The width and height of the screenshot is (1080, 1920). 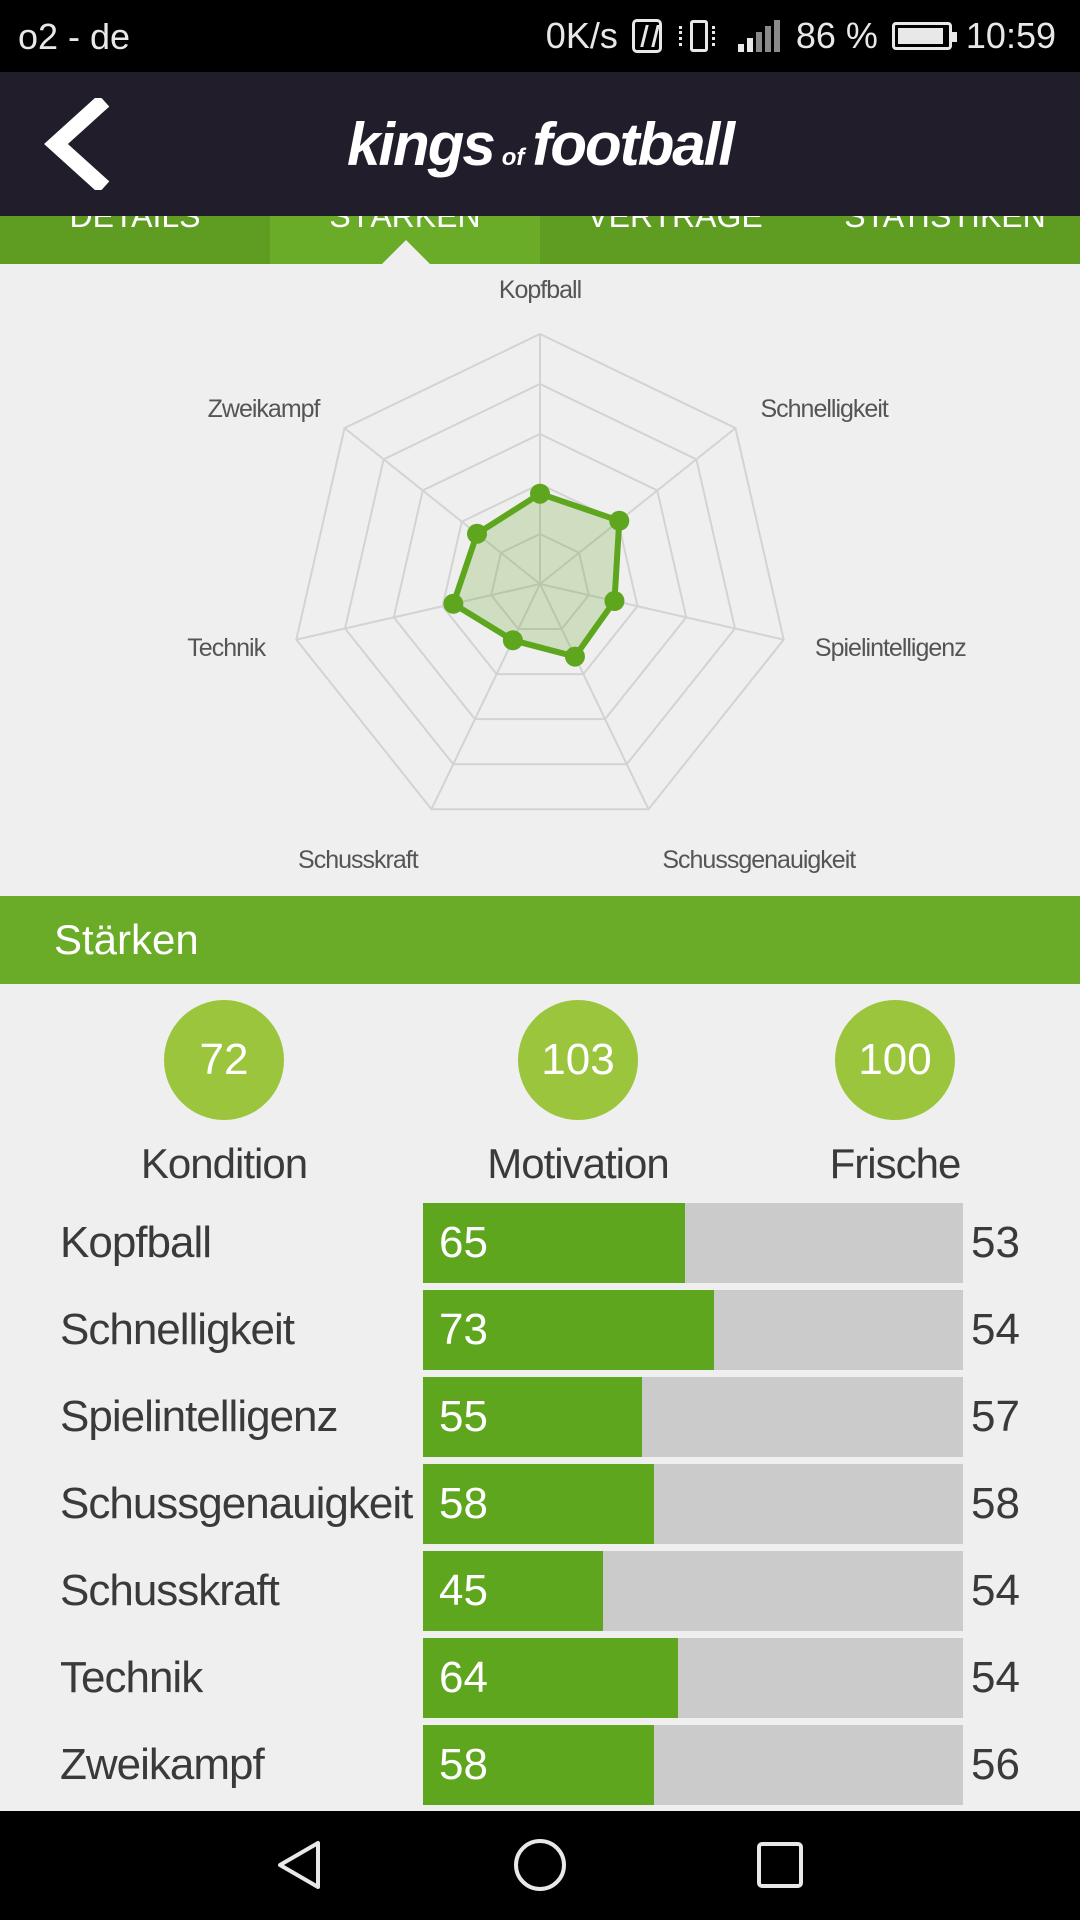 I want to click on attribute-label: Technik, so click(x=131, y=1677).